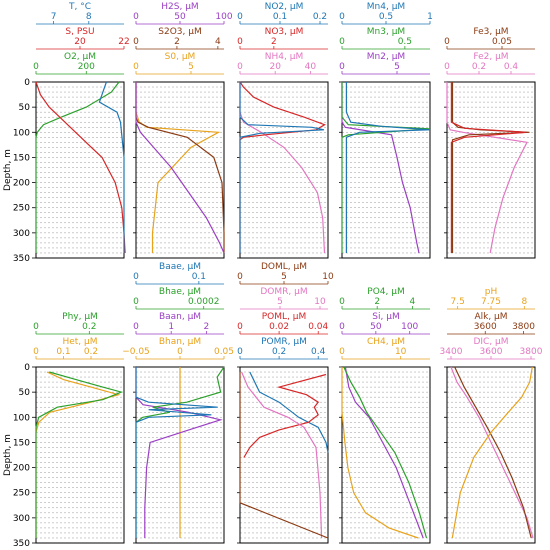 The image size is (550, 550). Describe the element at coordinates (491, 292) in the screenshot. I see `x-axis-label: pH` at that location.